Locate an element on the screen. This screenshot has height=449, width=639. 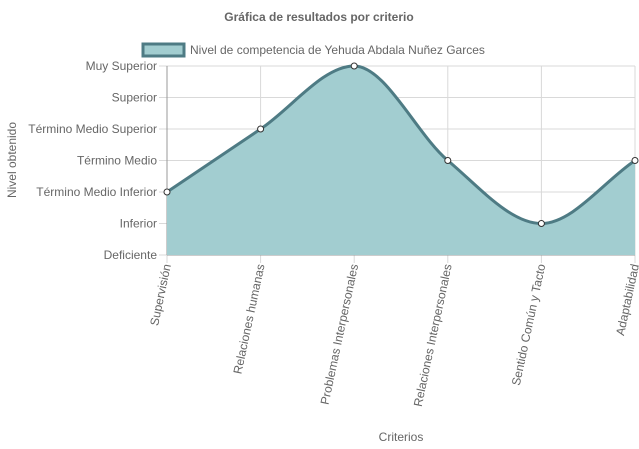
y-tick-label: Superior is located at coordinates (134, 98).